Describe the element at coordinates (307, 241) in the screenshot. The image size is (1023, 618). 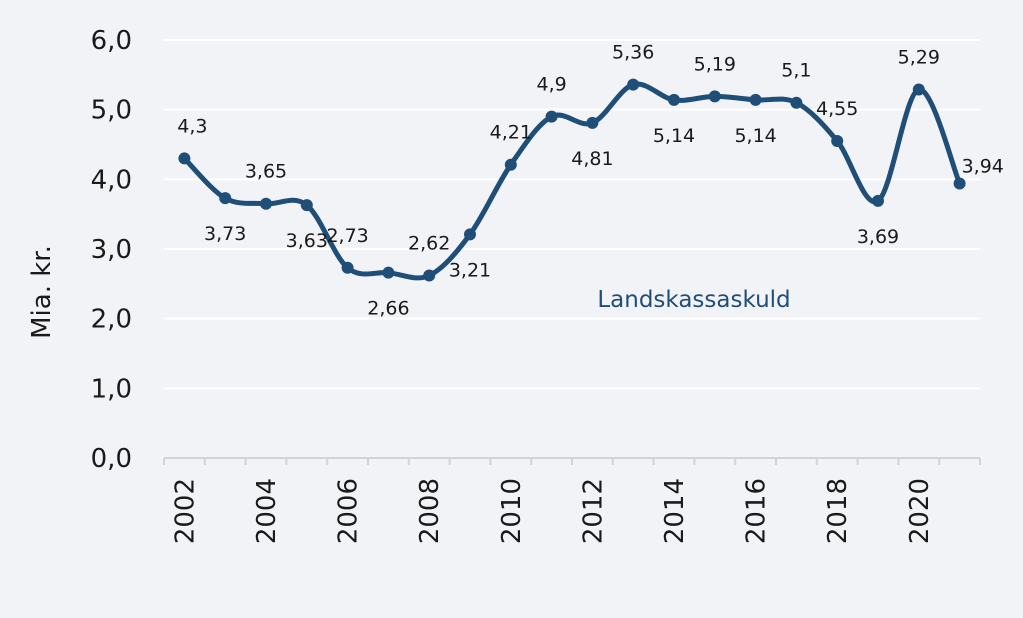
I see `data-label: 3,63` at that location.